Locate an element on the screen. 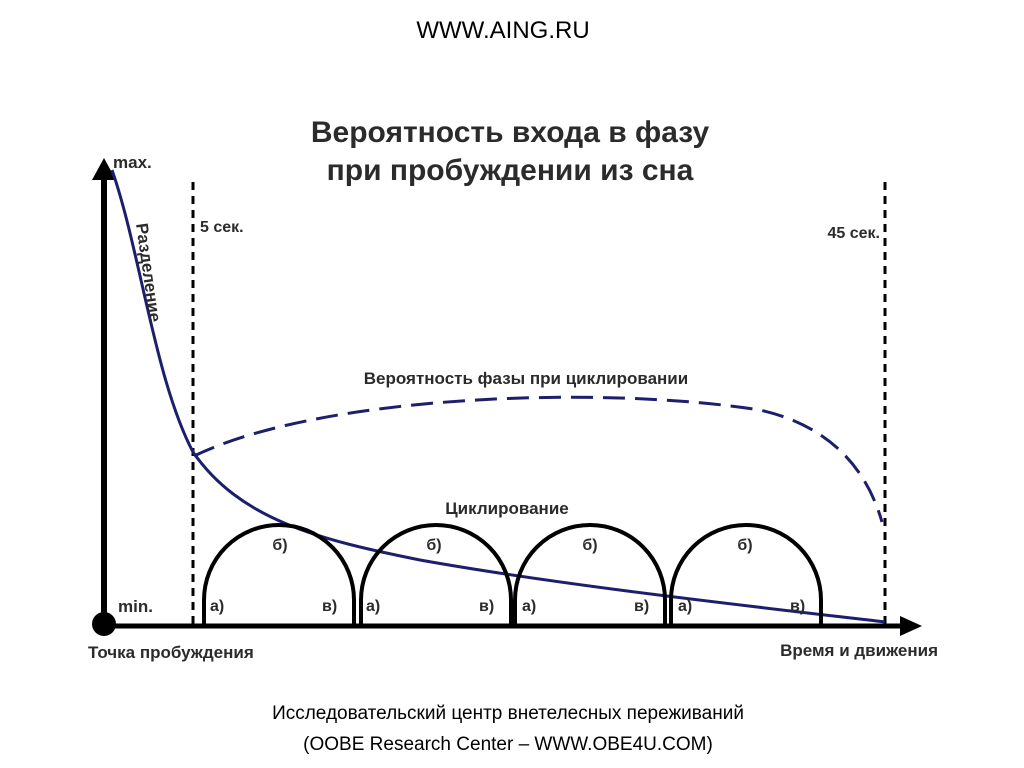 The height and width of the screenshot is (768, 1024). y-axis is located at coordinates (104, 391).